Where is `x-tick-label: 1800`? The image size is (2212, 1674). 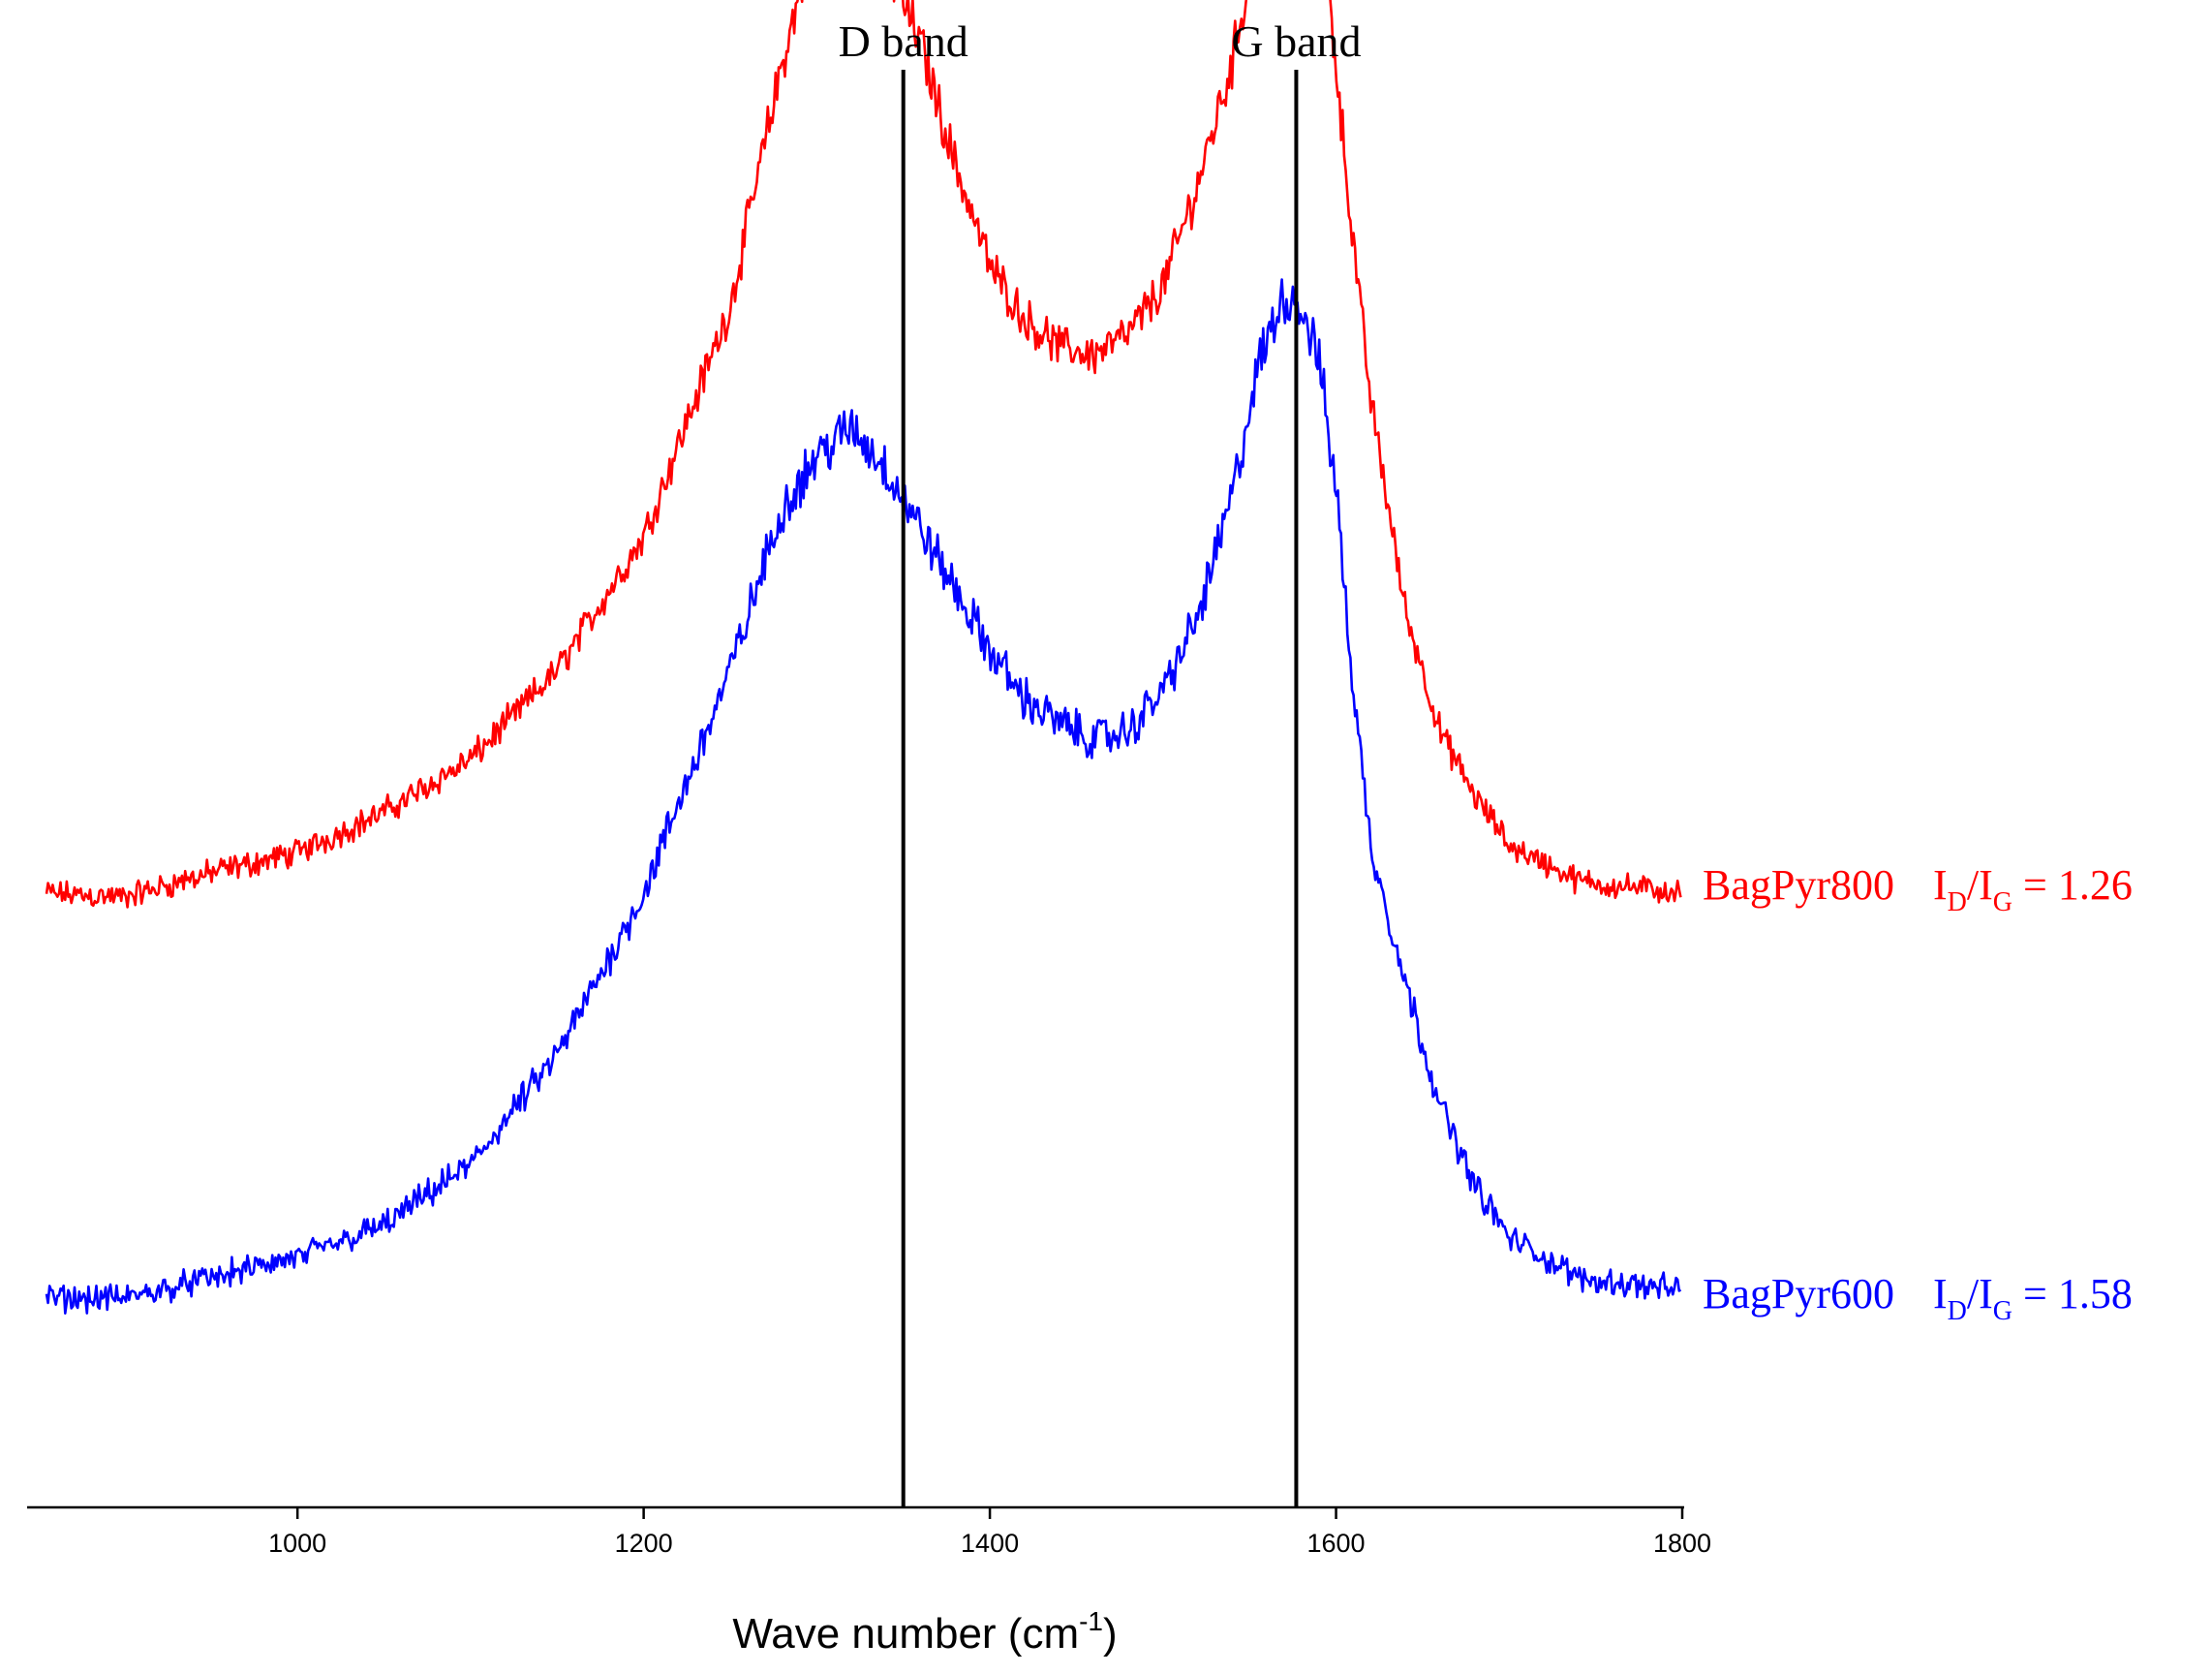 x-tick-label: 1800 is located at coordinates (1682, 1543).